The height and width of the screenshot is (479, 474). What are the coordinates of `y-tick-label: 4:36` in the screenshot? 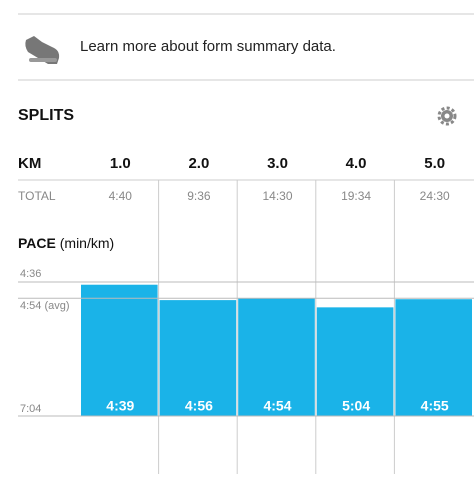 It's located at (30, 274).